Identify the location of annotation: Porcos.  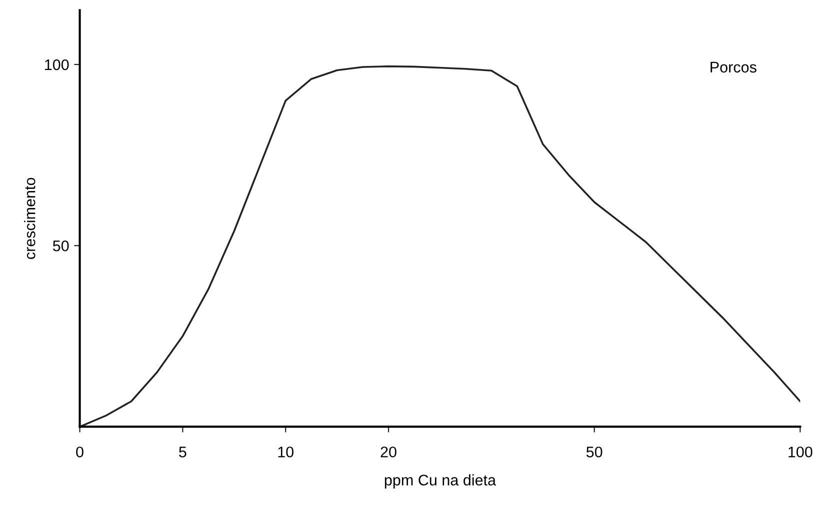
(733, 67).